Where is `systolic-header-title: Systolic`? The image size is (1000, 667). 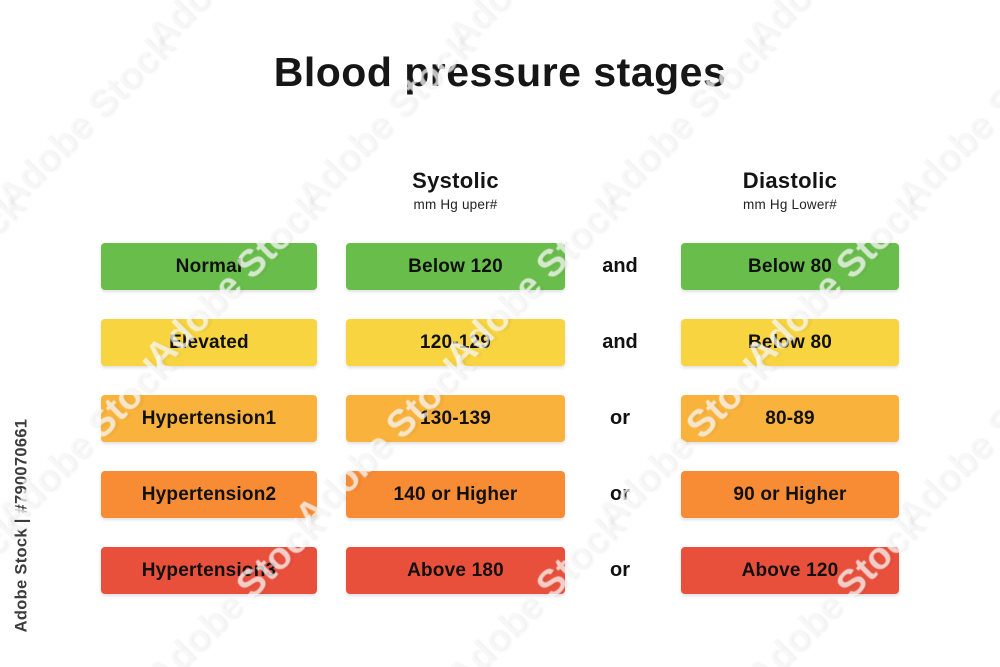 systolic-header-title: Systolic is located at coordinates (455, 180).